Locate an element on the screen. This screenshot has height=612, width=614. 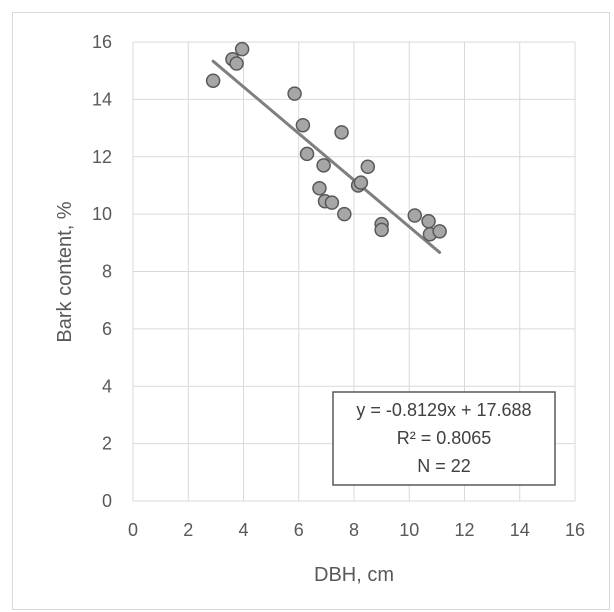
y-tick-label: 16 is located at coordinates (102, 42).